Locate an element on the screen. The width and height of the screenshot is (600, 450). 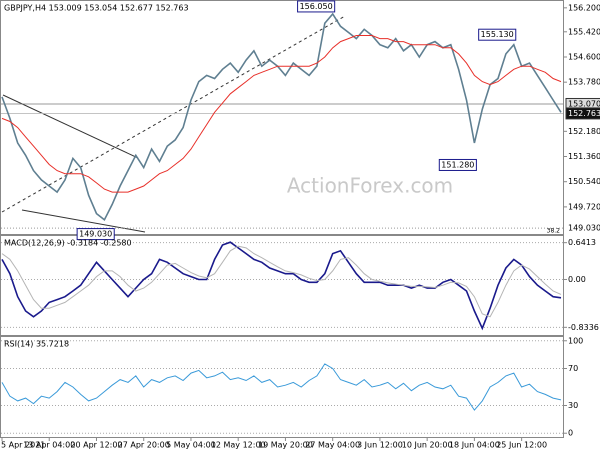
y-tick-label: 152.180 is located at coordinates (584, 131).